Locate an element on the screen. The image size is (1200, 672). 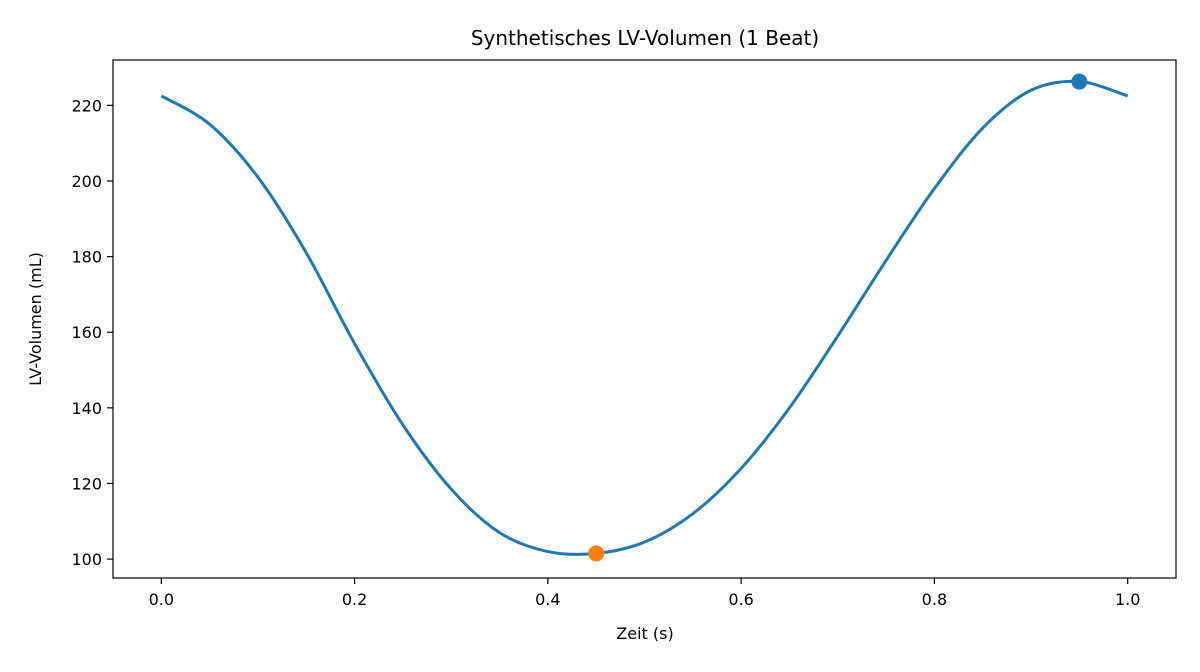
y-axis-title: LV-Volumen (mL) is located at coordinates (35, 319).